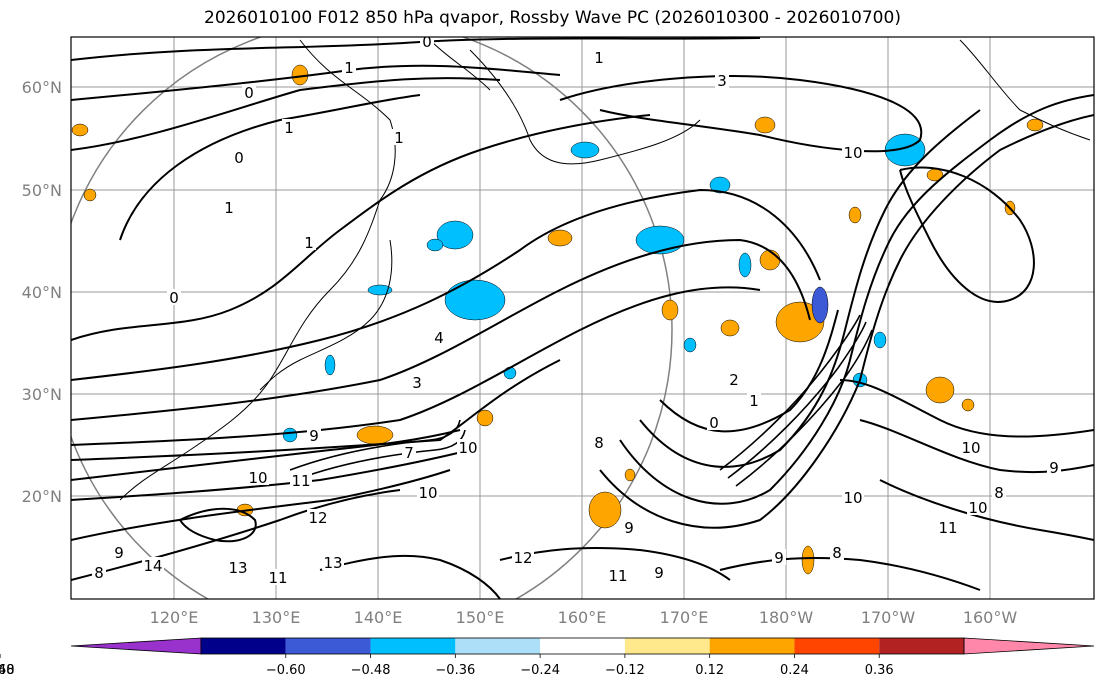 This screenshot has width=1105, height=692. What do you see at coordinates (709, 670) in the screenshot?
I see `colorbar-tick-label: 0.12` at bounding box center [709, 670].